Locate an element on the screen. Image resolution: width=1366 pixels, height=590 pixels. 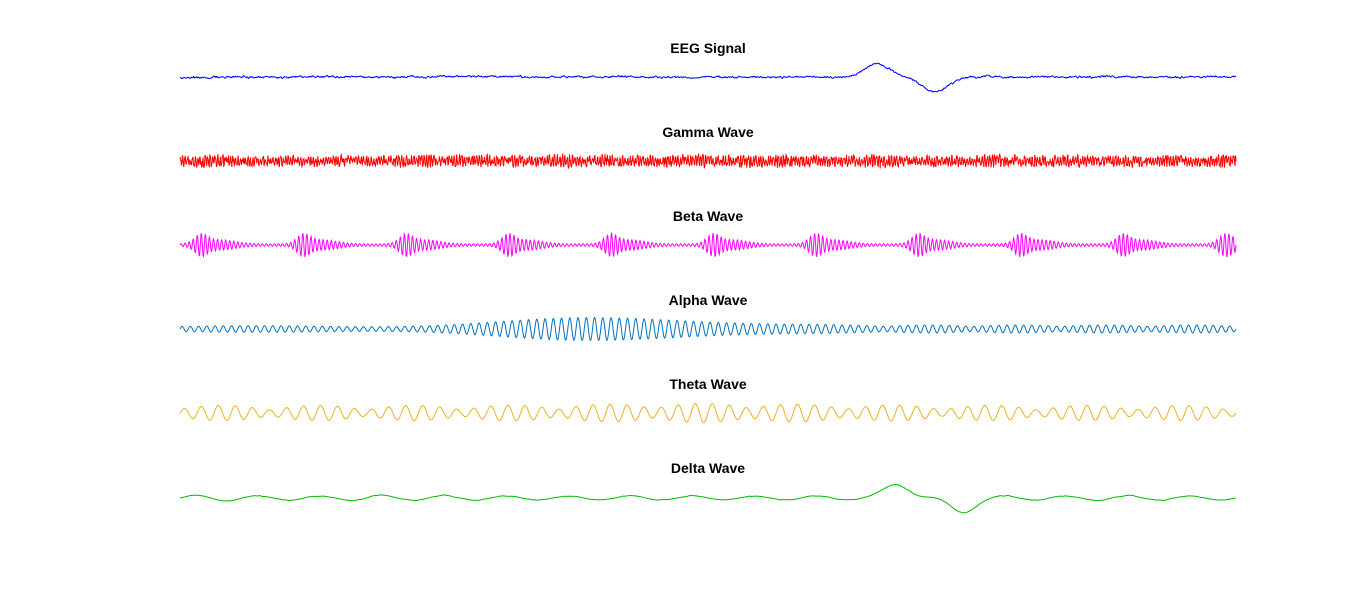
beta-wave-trace is located at coordinates (708, 245).